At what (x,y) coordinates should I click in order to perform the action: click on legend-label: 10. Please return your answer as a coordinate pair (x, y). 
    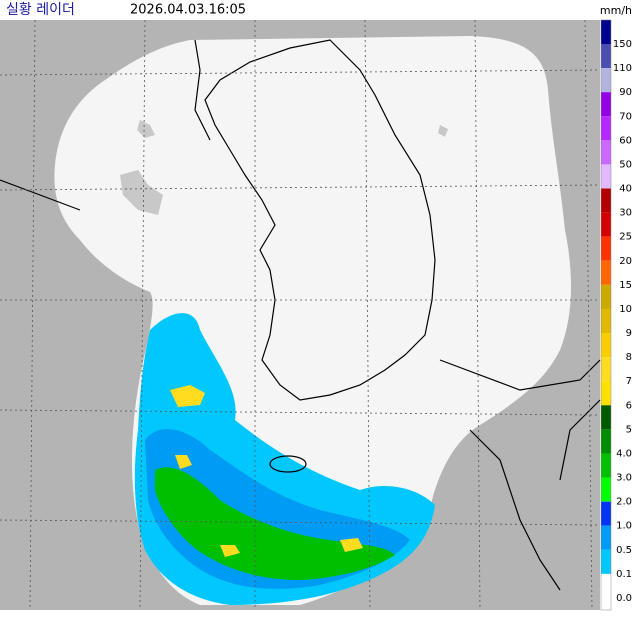
    Looking at the image, I should click on (625, 309).